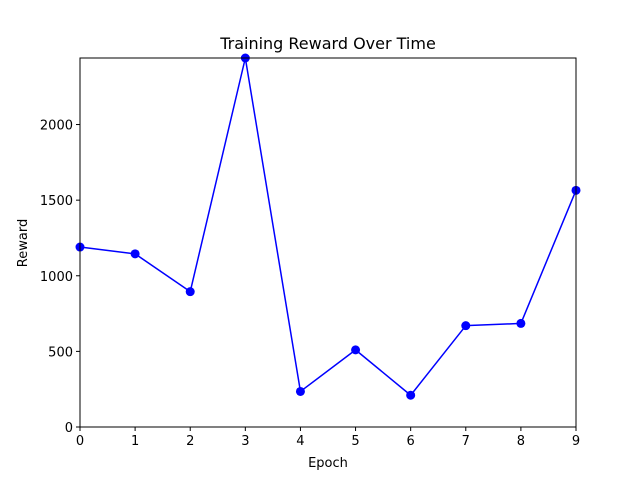 The height and width of the screenshot is (480, 640). Describe the element at coordinates (327, 43) in the screenshot. I see `chart-title: Training Reward Over Time` at that location.